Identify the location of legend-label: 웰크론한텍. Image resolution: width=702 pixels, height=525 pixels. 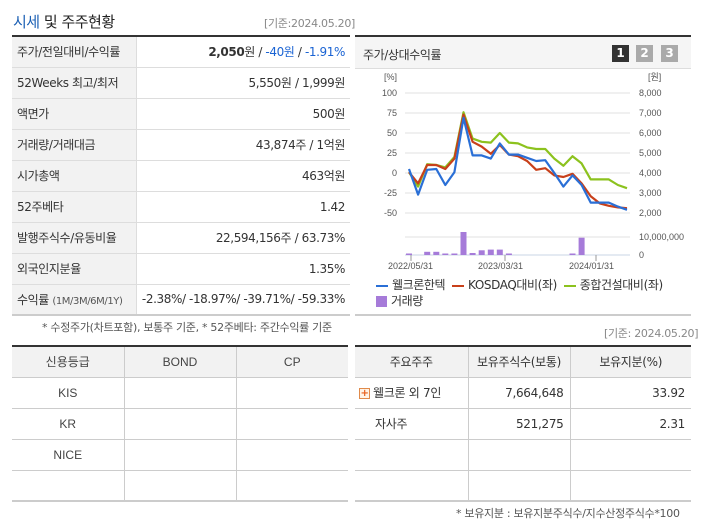
(419, 285).